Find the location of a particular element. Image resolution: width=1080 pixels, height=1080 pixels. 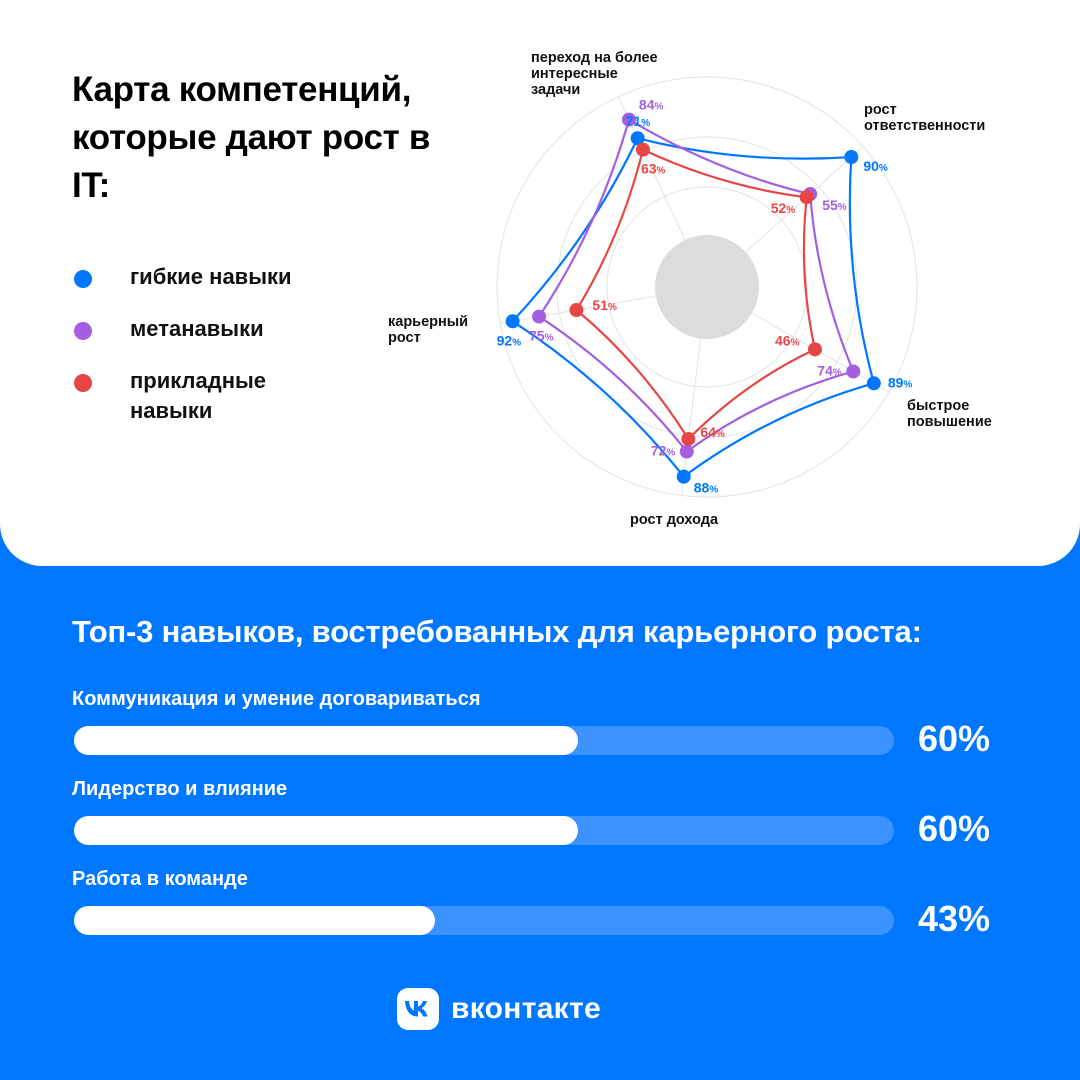

legend-label: гибкие навыки is located at coordinates (211, 276).